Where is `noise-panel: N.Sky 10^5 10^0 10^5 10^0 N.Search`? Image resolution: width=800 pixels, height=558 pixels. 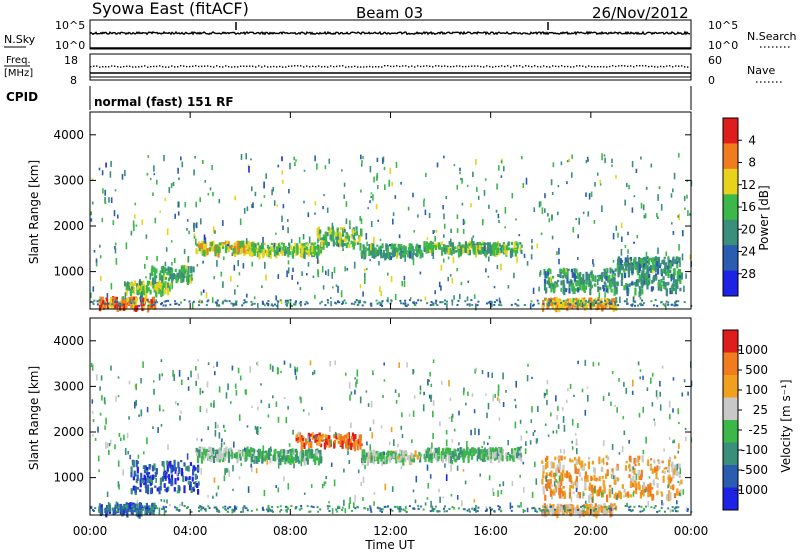
noise-panel: N.Sky 10^5 10^0 10^5 10^0 N.Search is located at coordinates (400, 35).